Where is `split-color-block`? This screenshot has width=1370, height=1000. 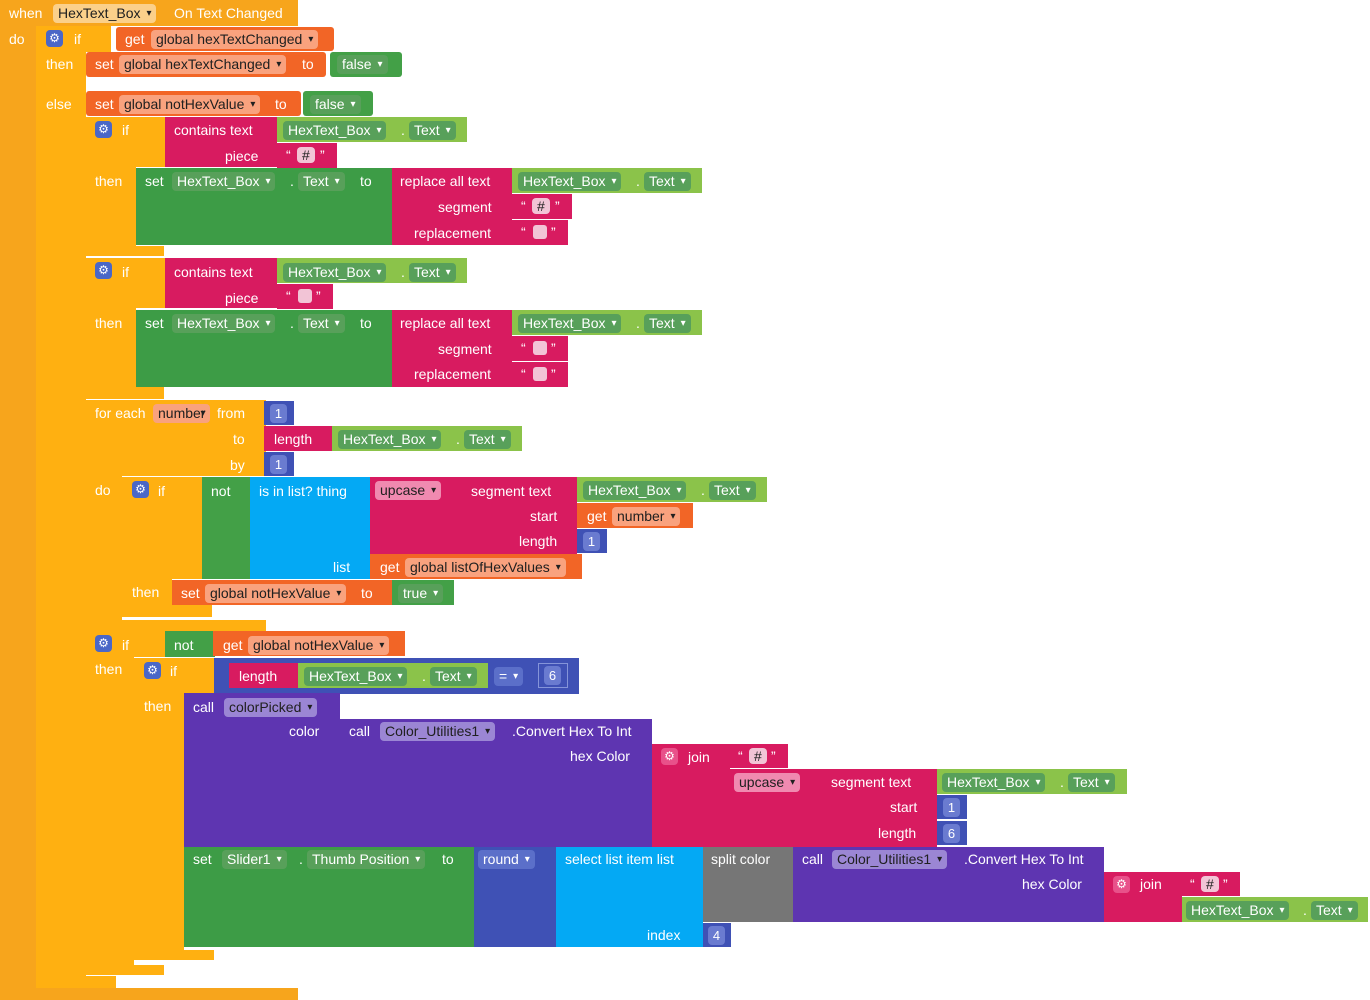 split-color-block is located at coordinates (748, 884).